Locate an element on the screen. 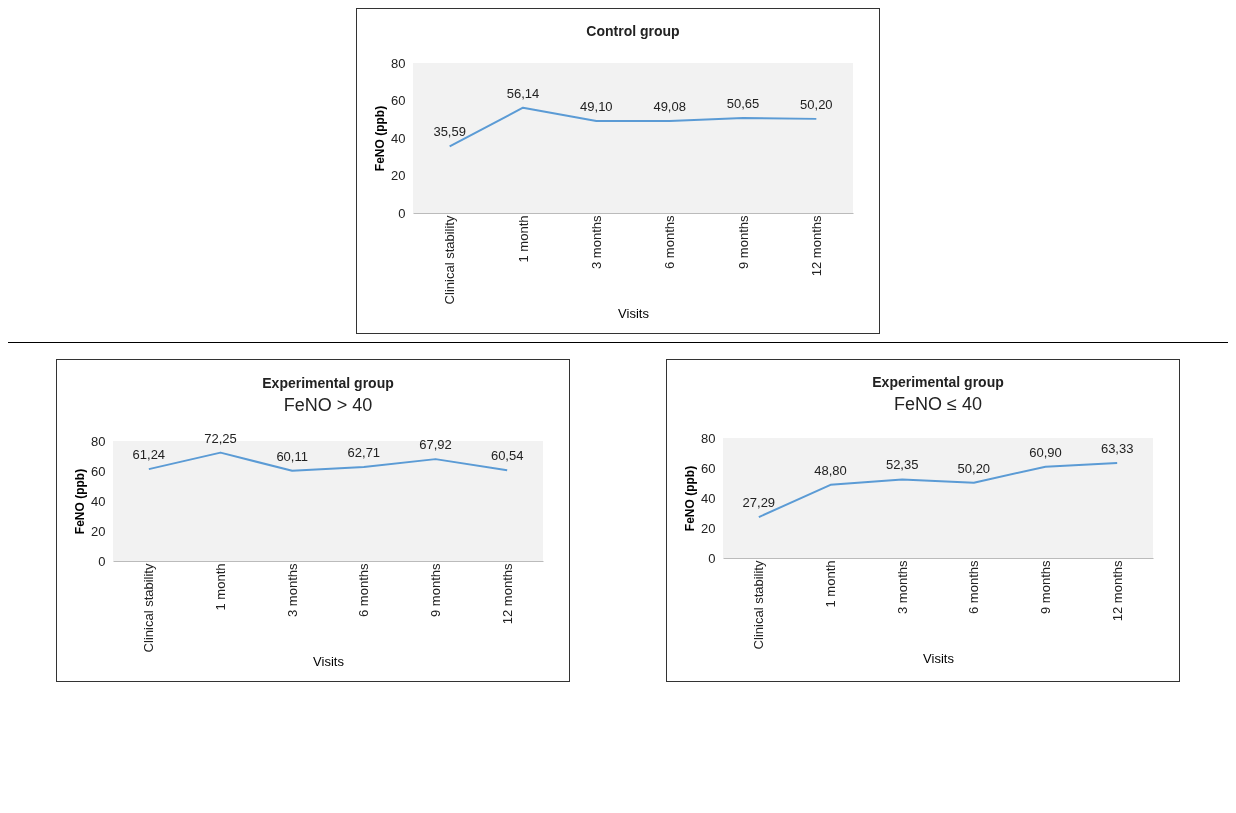  data-label: 56,14 is located at coordinates (523, 93).